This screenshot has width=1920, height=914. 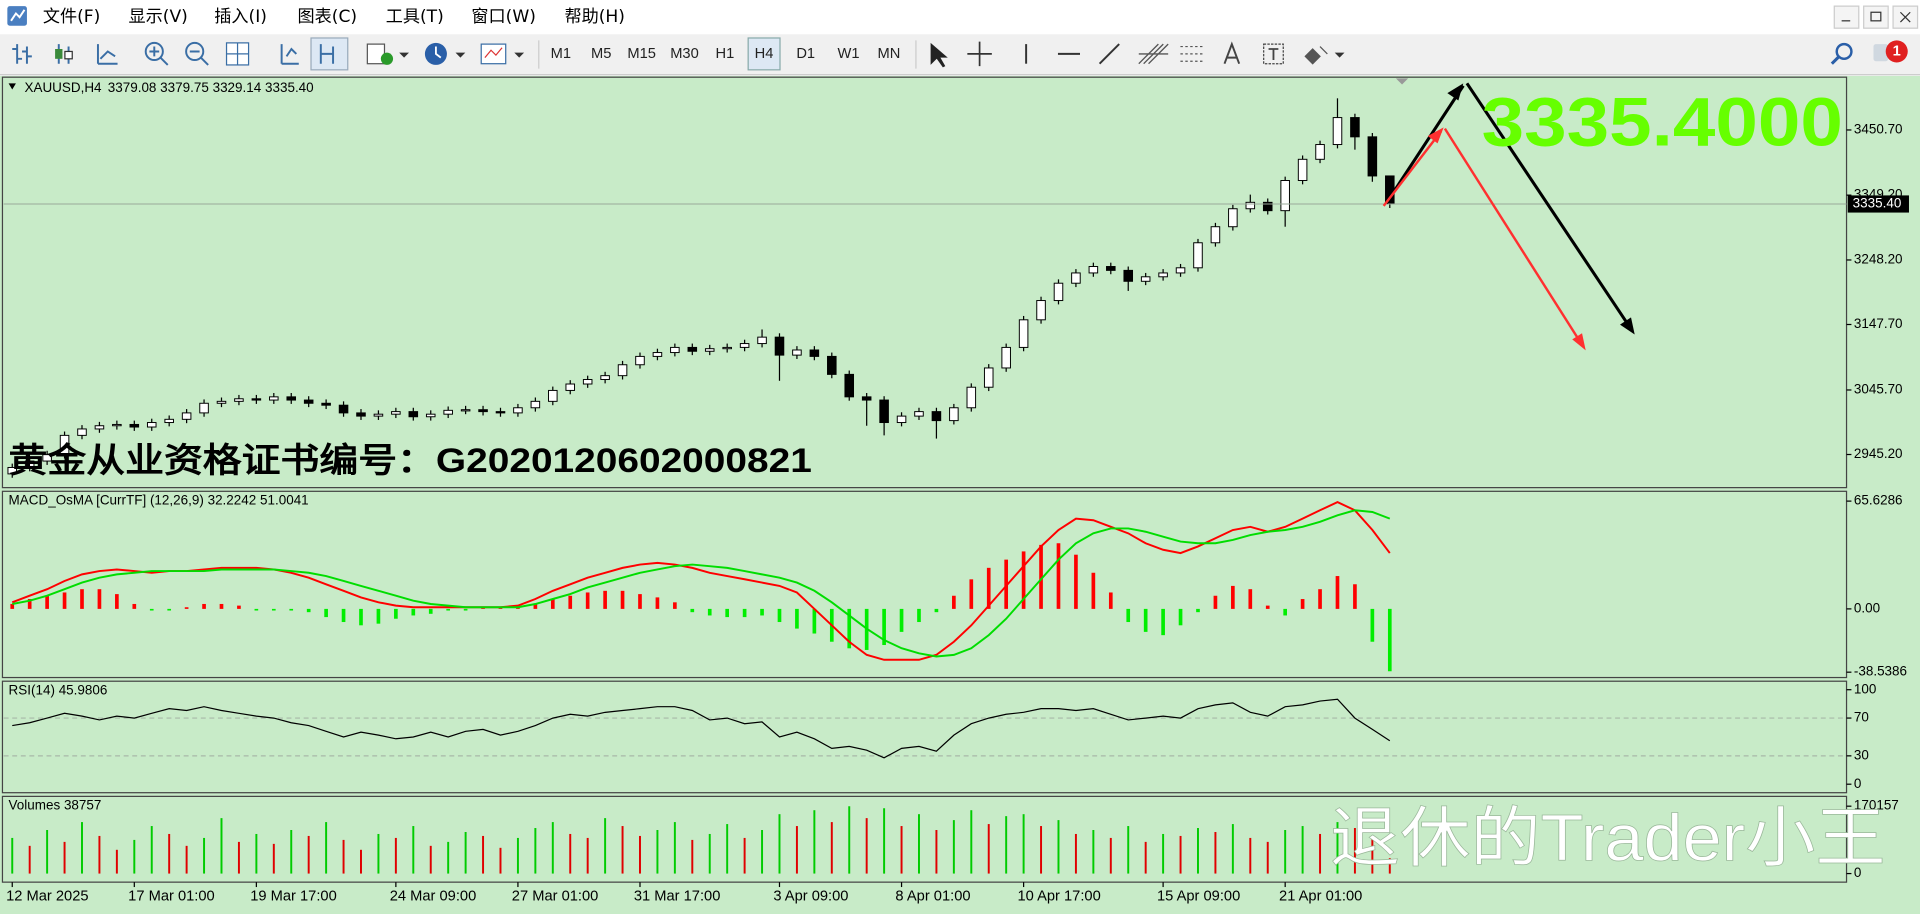 I want to click on crosshair-button, so click(x=979, y=54).